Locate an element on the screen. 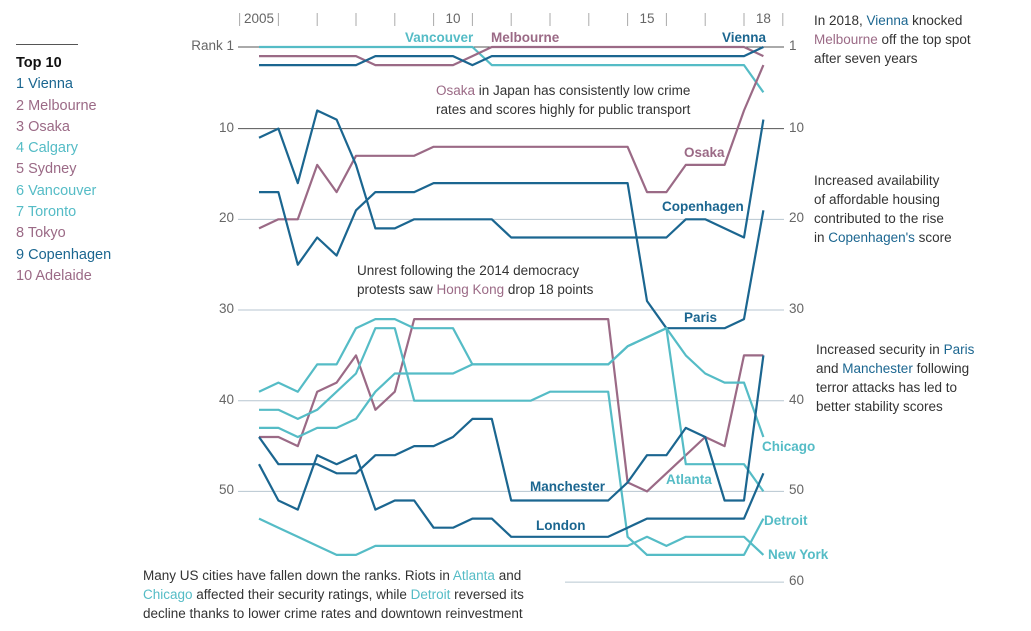 The width and height of the screenshot is (1031, 631). y-tick-label-left: 20 is located at coordinates (226, 218).